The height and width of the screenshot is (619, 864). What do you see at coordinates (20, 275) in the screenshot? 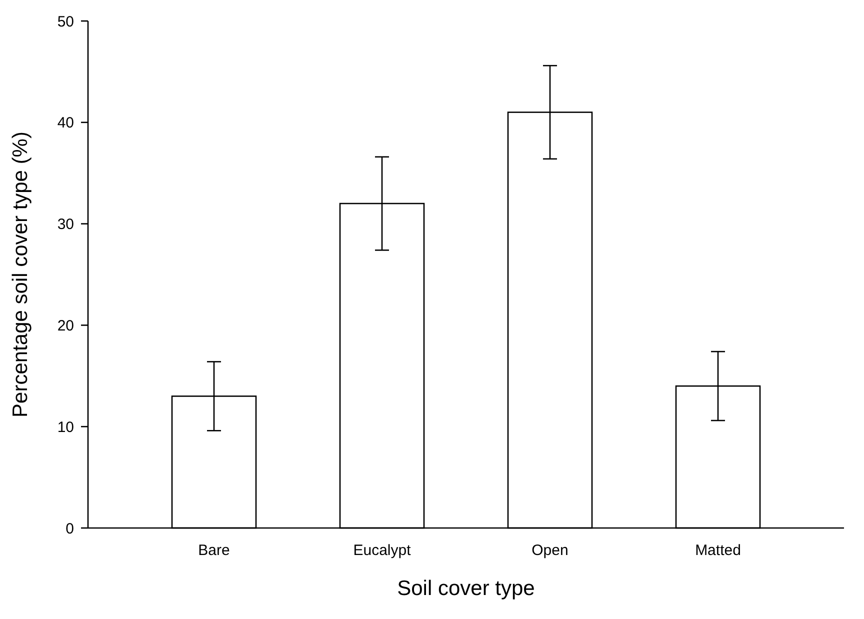
I see `y-axis-title: Percentage soil cover type (%)` at bounding box center [20, 275].